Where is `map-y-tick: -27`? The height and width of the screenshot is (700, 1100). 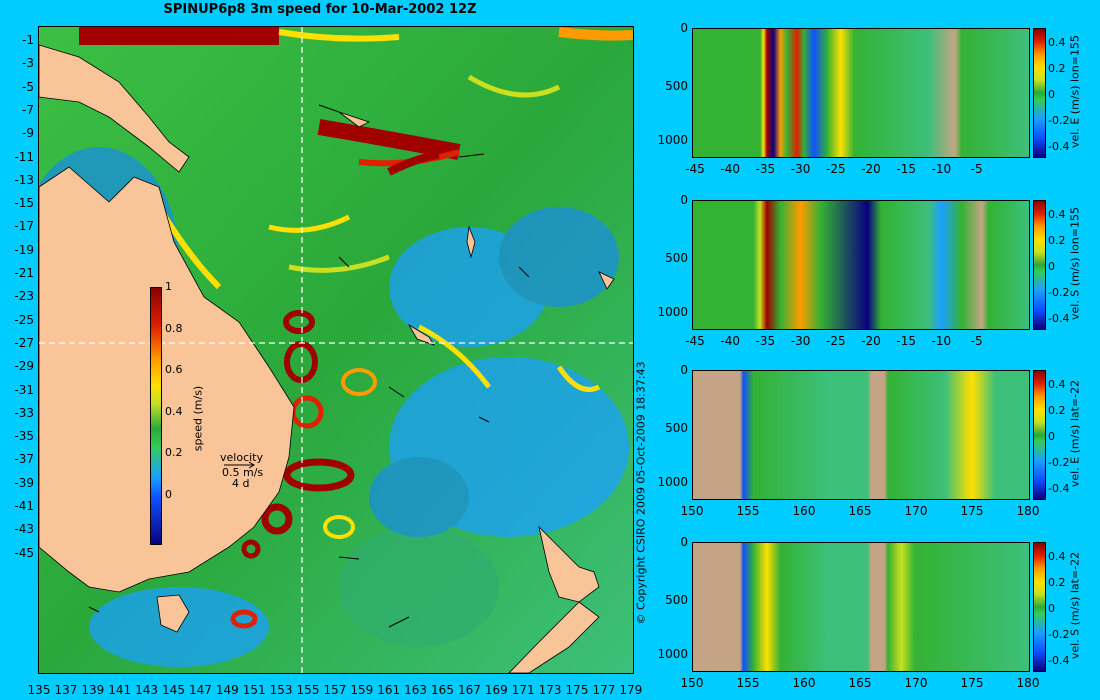
map-y-tick: -27 is located at coordinates (24, 342).